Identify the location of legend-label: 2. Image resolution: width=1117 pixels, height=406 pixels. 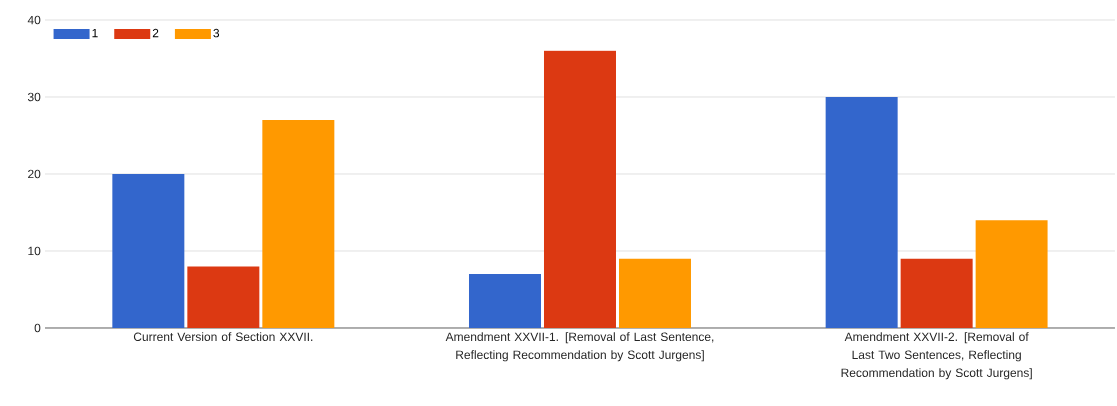
(155, 33).